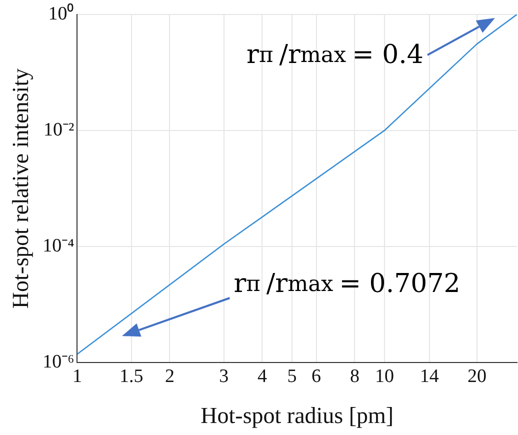  Describe the element at coordinates (355, 376) in the screenshot. I see `x-tick-label: 8` at that location.